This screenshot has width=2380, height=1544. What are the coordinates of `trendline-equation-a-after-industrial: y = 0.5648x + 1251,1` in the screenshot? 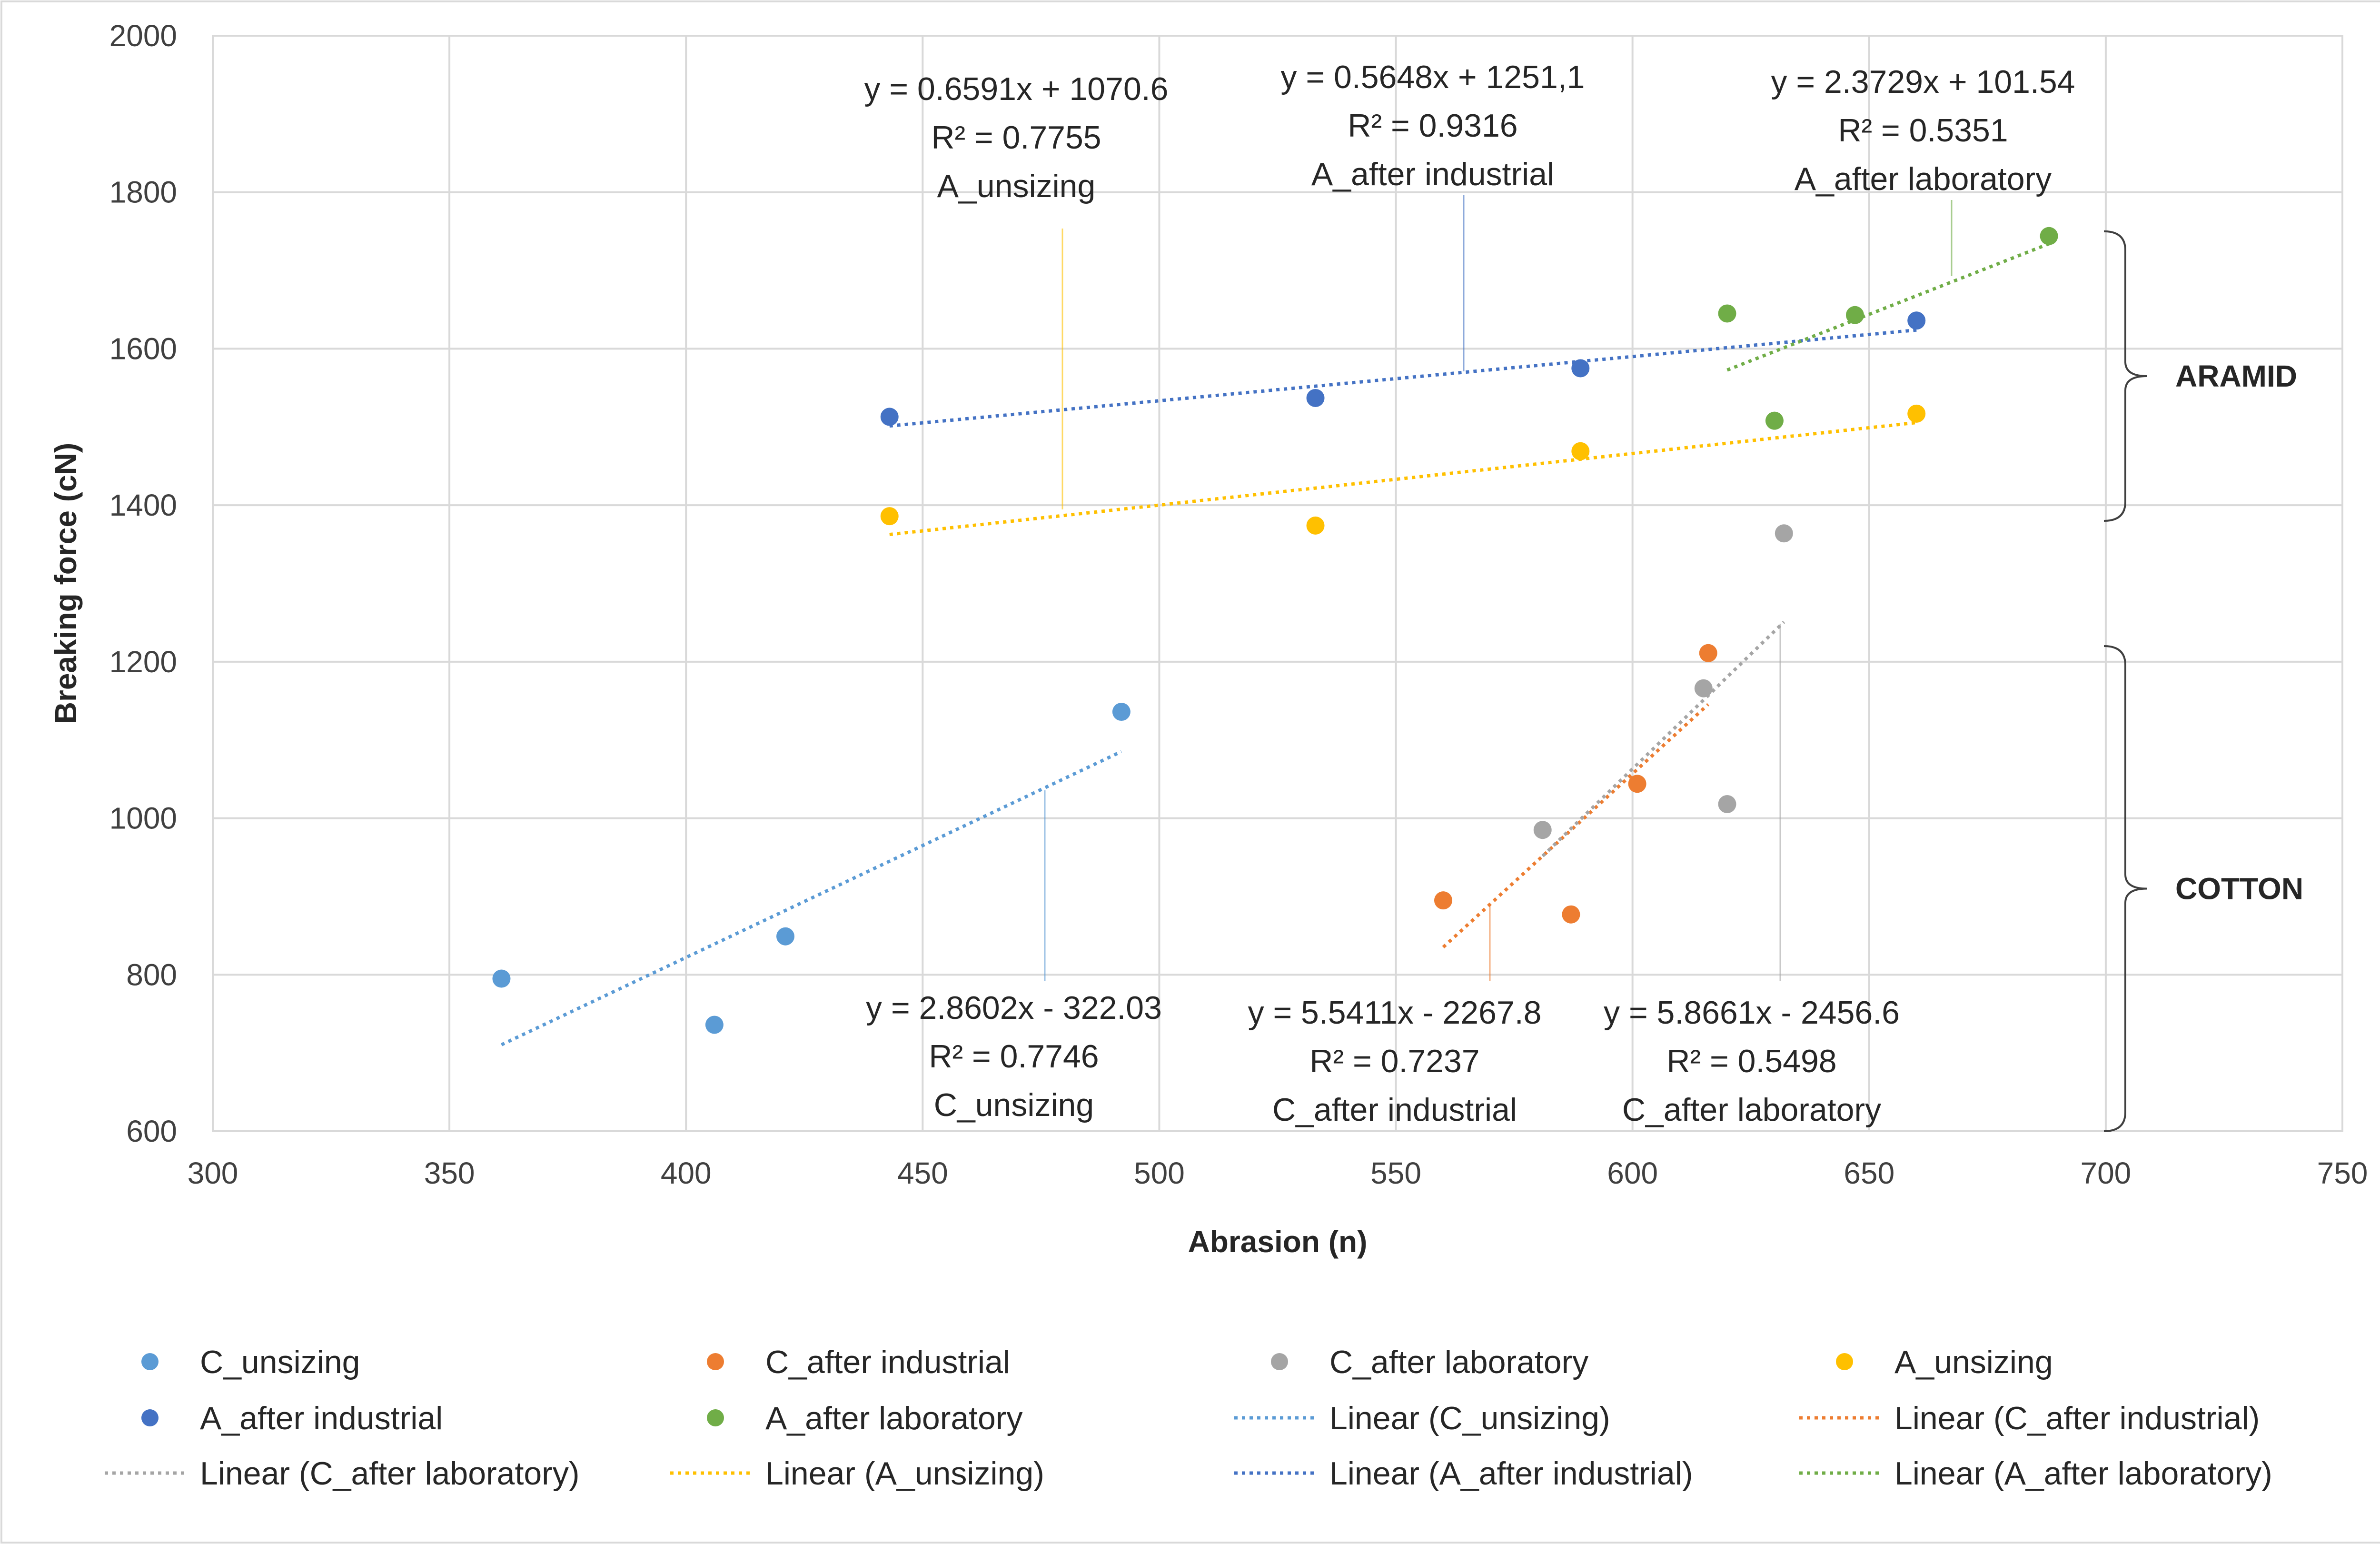 It's located at (1433, 77).